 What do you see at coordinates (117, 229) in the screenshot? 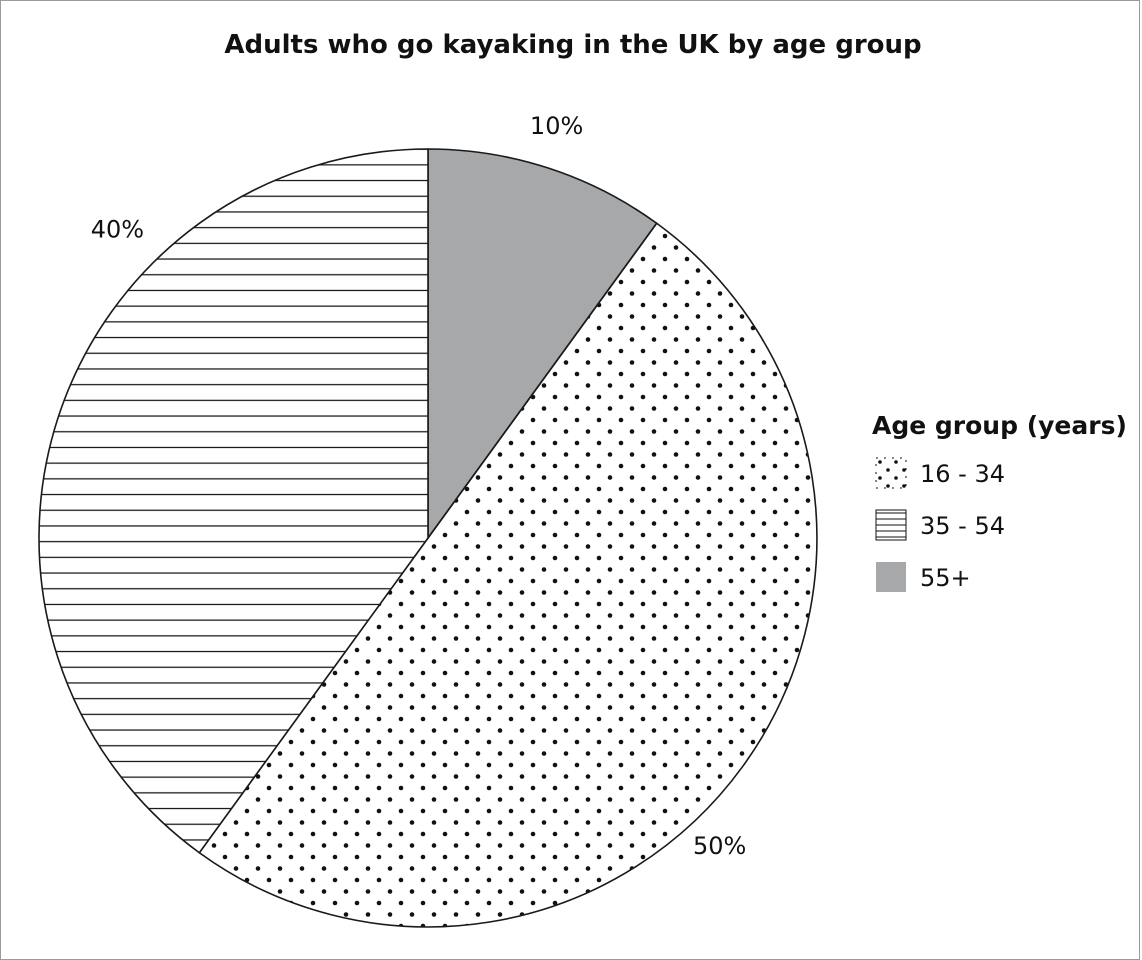
I see `data-label-35-54: 40%` at bounding box center [117, 229].